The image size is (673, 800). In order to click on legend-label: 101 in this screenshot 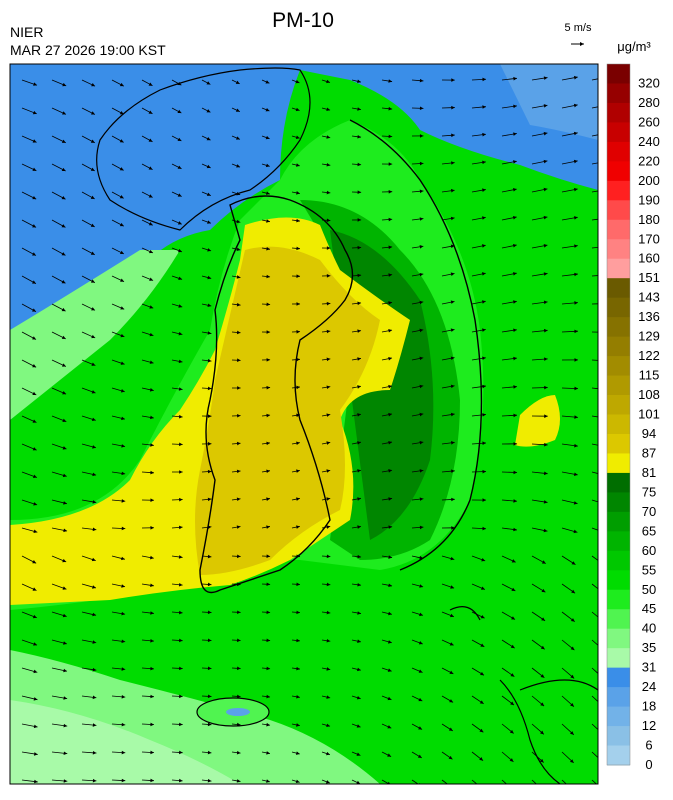, I will do `click(649, 414)`.